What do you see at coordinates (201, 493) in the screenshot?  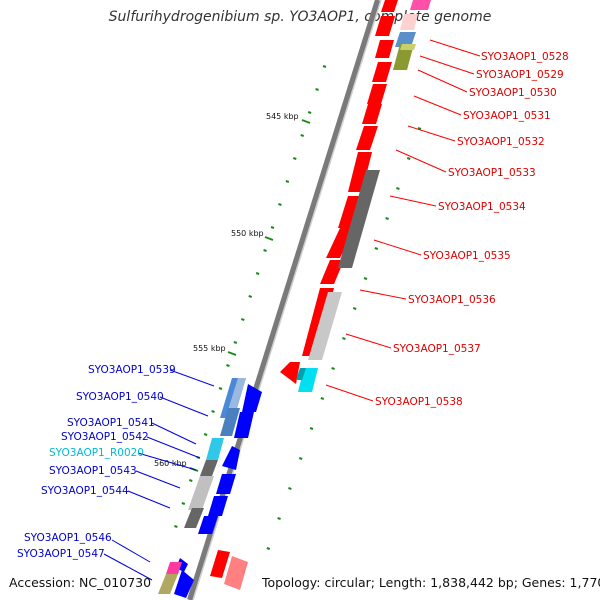 I see `gene-0543-block` at bounding box center [201, 493].